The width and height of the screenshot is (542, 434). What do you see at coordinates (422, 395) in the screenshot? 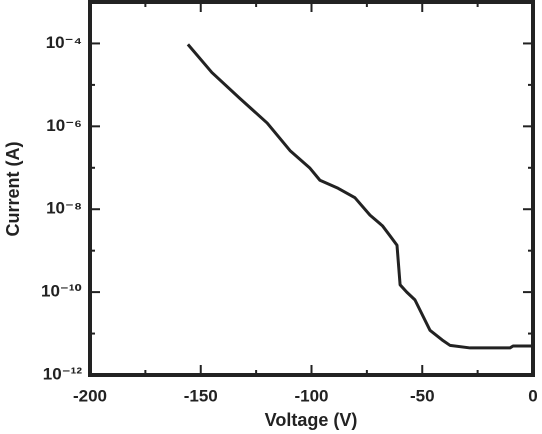
I see `x-tick-label: -50` at bounding box center [422, 395].